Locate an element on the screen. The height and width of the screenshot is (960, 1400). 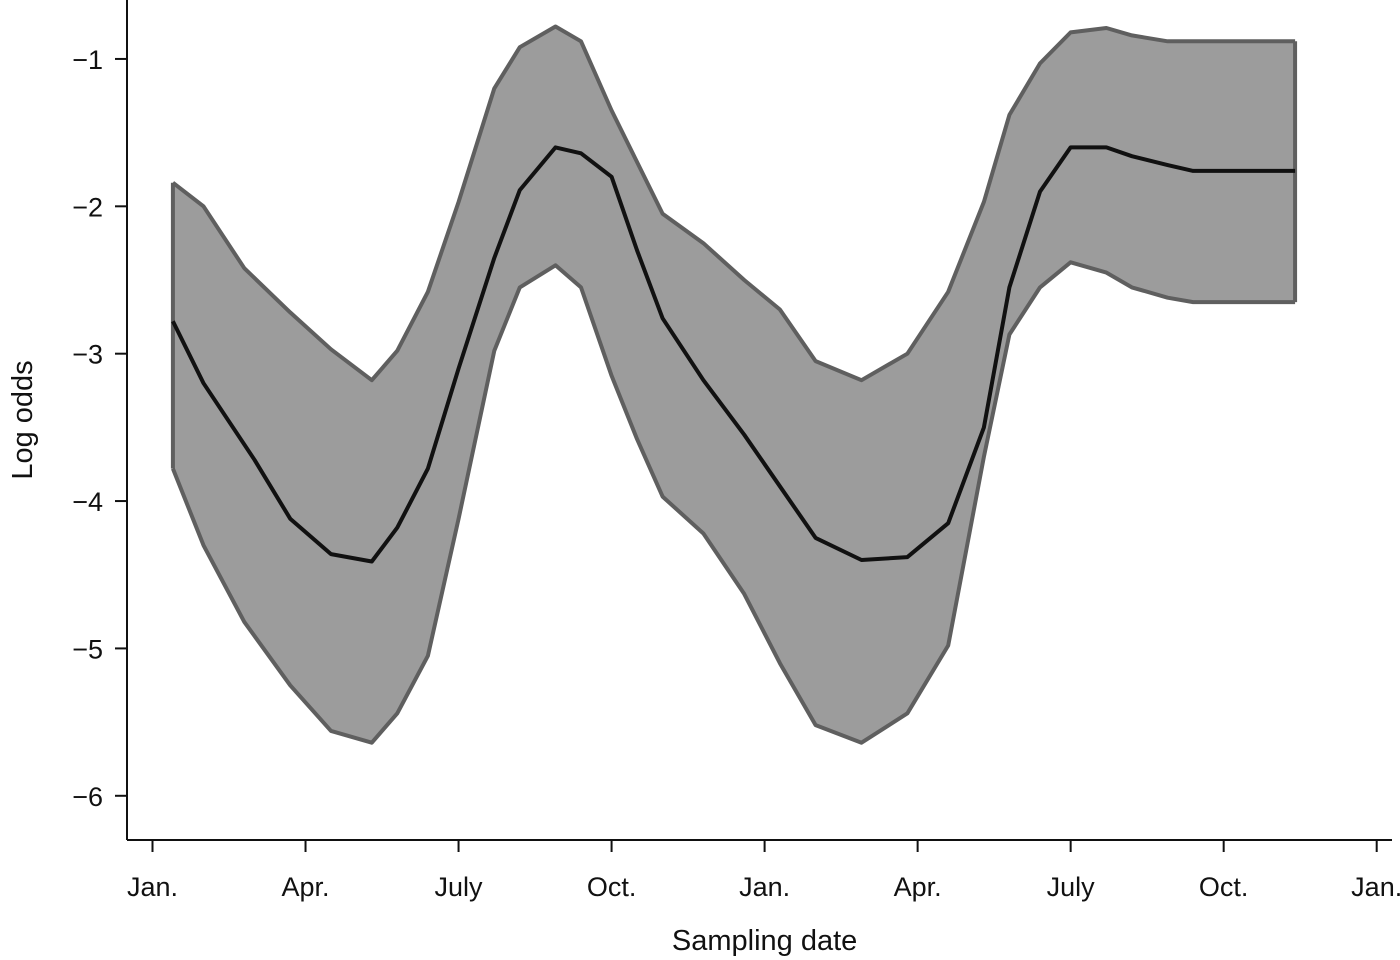
y-tick-label: −6 is located at coordinates (87, 797).